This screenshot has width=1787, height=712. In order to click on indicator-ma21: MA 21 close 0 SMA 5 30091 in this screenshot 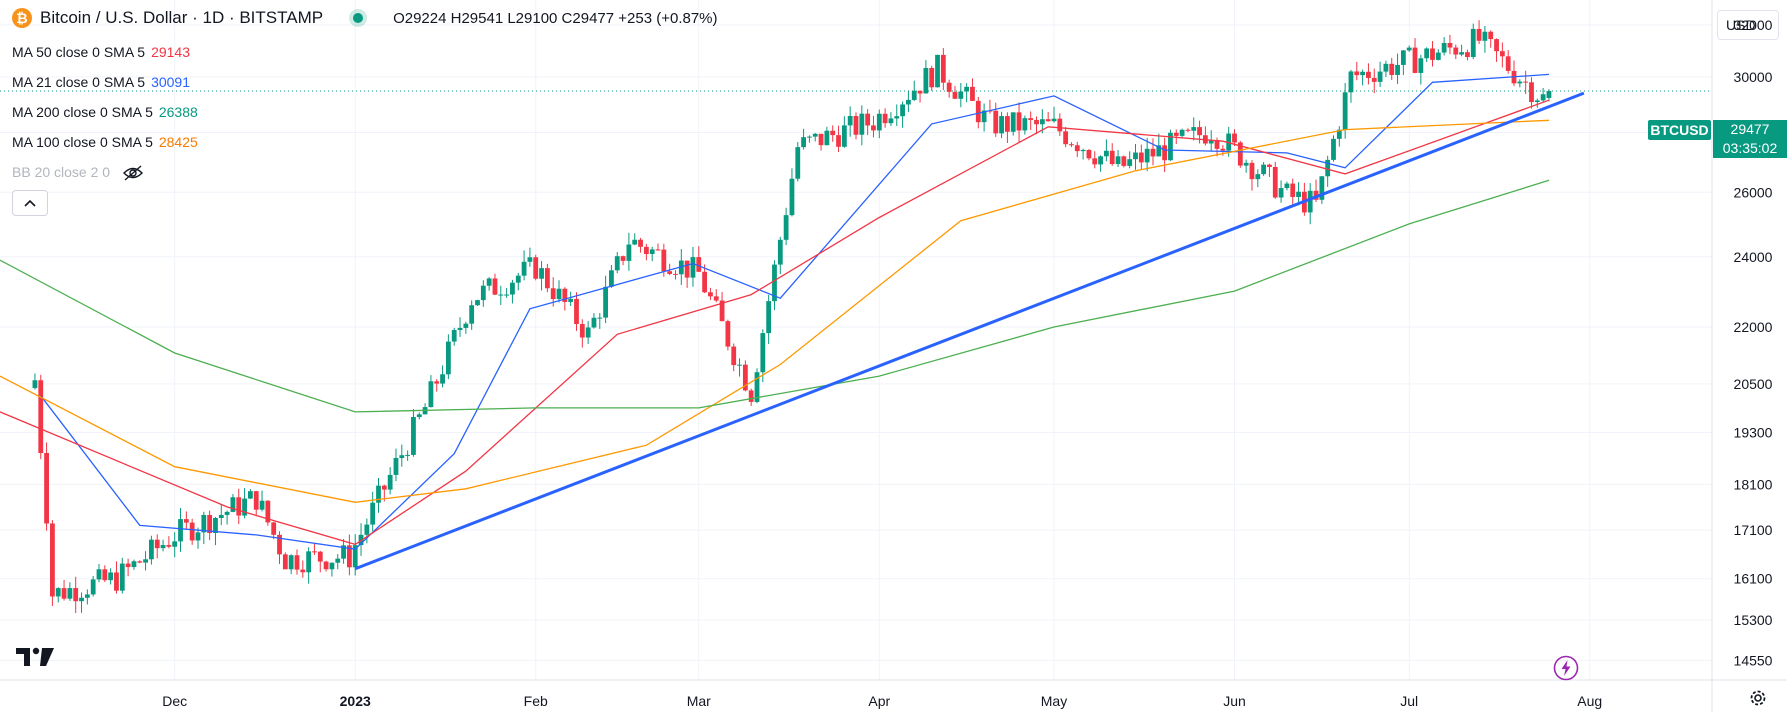, I will do `click(101, 82)`.